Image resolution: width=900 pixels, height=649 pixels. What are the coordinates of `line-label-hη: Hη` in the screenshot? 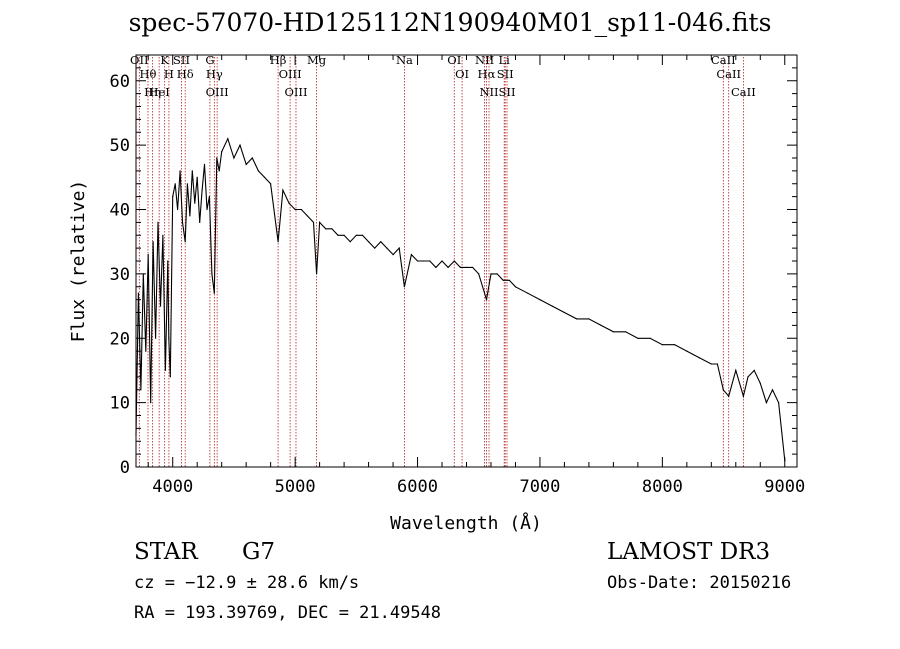 It's located at (152, 92).